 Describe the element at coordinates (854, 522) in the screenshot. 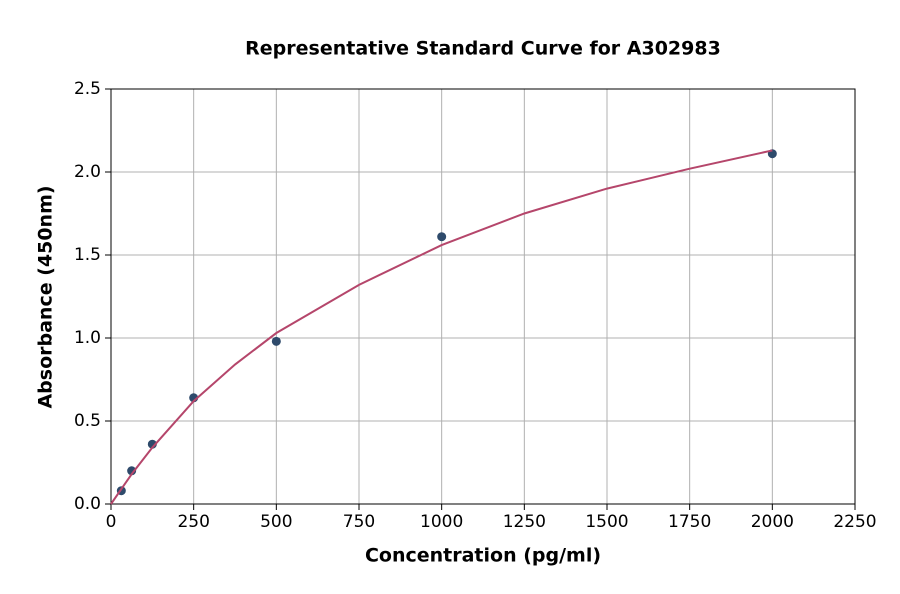

I see `x-tick-label: 2250` at that location.